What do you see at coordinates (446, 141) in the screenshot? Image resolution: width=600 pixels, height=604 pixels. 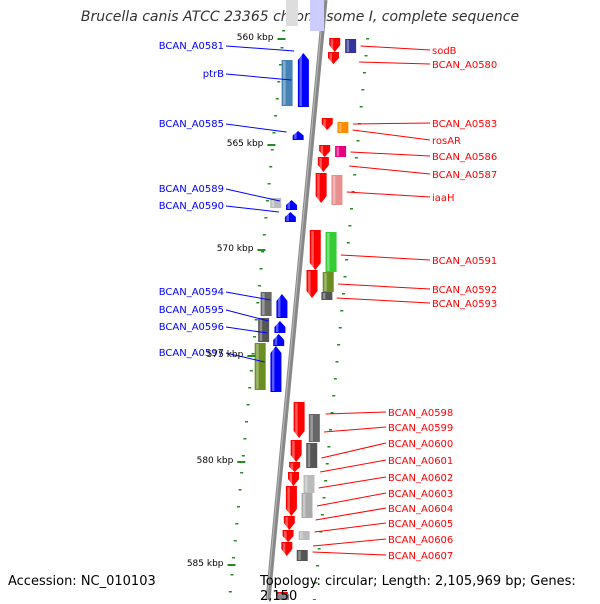 I see `gene-label-right: rosAR` at bounding box center [446, 141].